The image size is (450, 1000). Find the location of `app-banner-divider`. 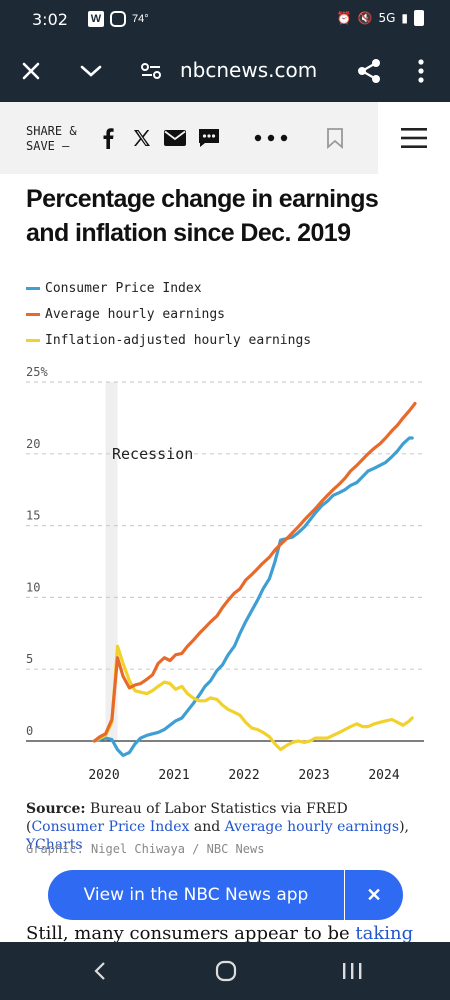

app-banner-divider is located at coordinates (344, 895).